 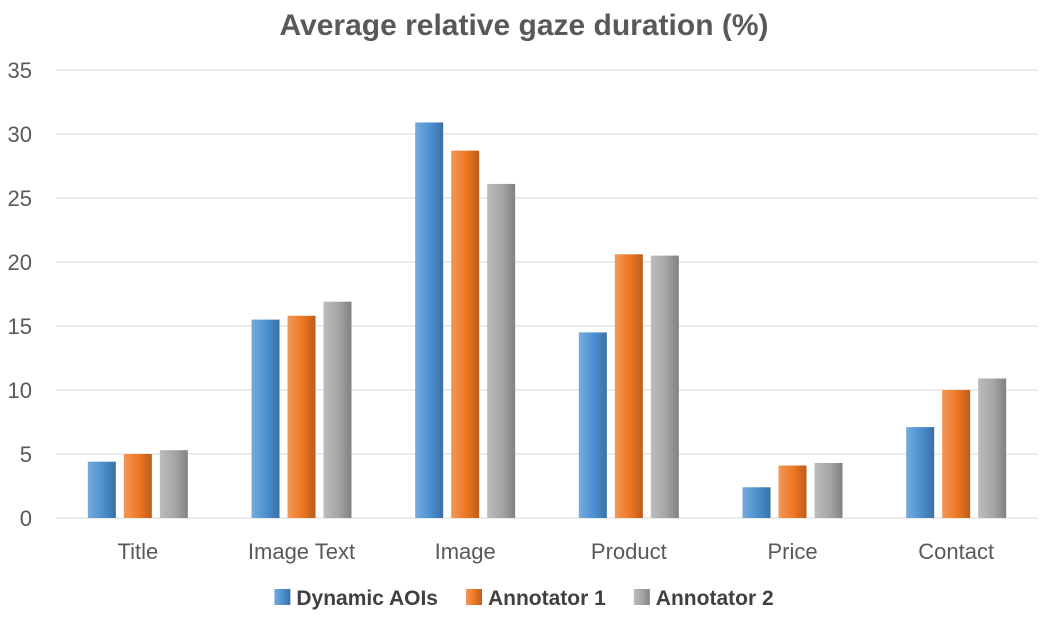 What do you see at coordinates (26, 518) in the screenshot?
I see `y-tick-label-0: 0` at bounding box center [26, 518].